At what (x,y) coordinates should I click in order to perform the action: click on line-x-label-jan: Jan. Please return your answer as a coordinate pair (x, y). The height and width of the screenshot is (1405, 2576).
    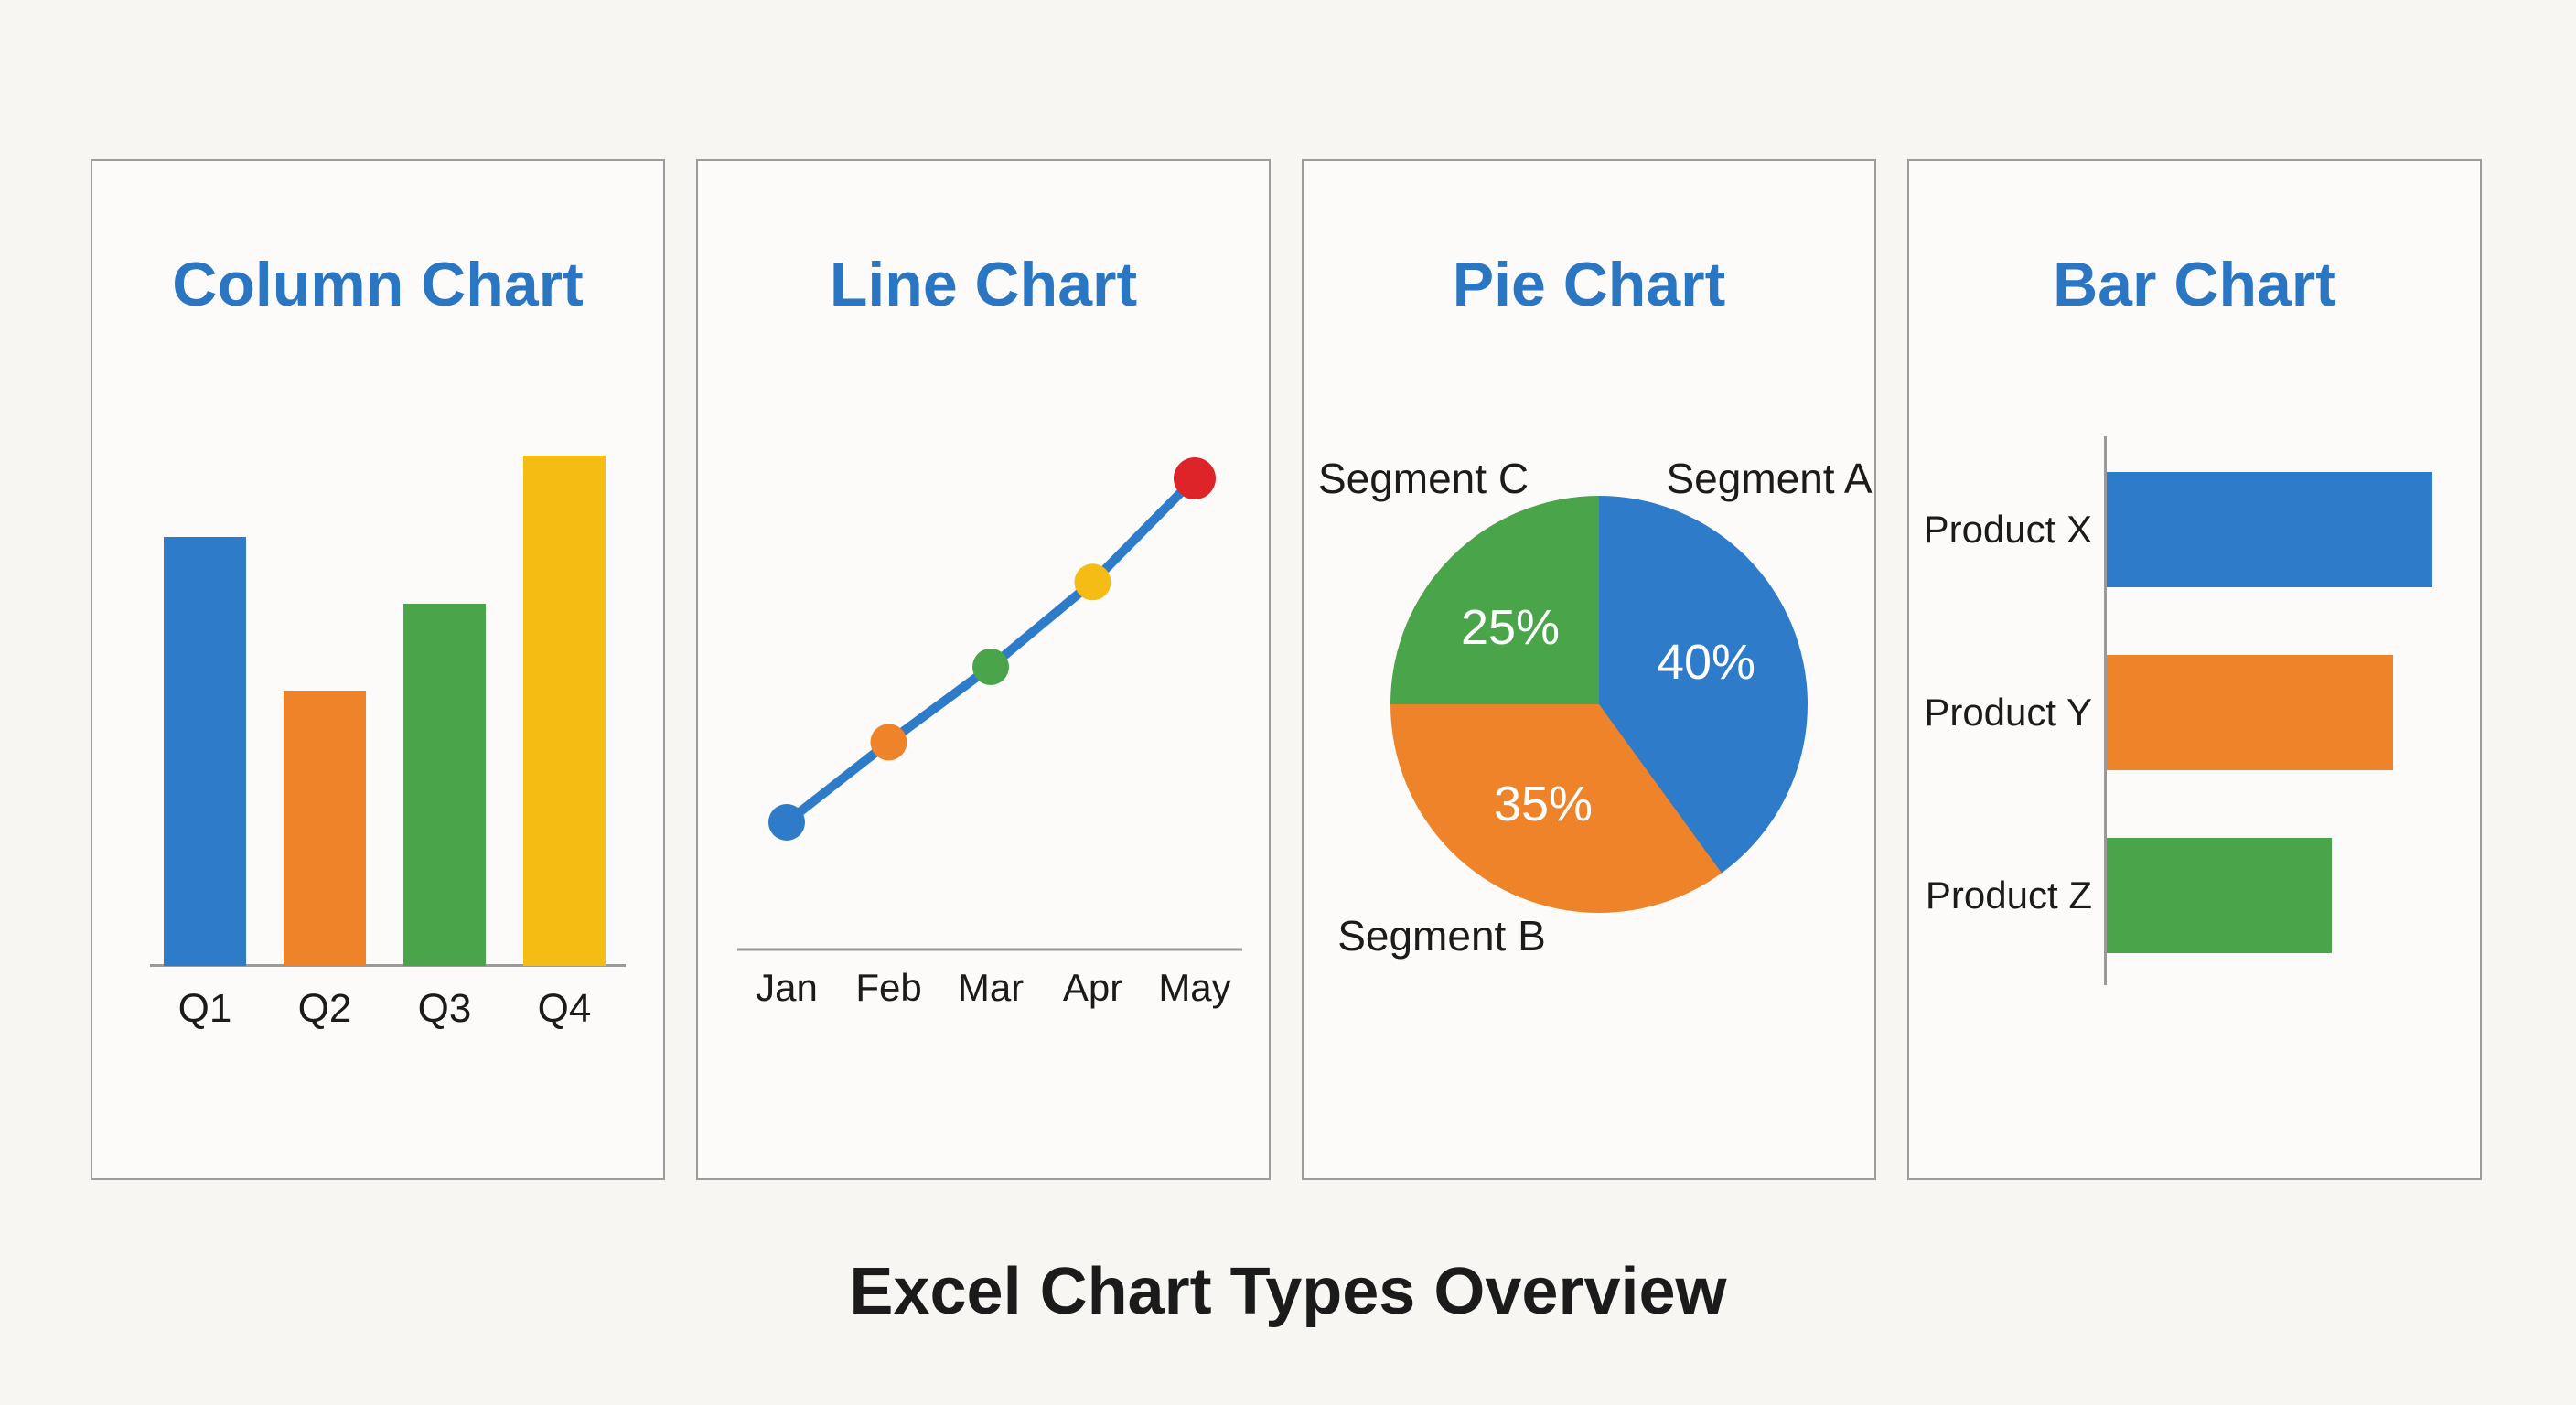
    Looking at the image, I should click on (787, 987).